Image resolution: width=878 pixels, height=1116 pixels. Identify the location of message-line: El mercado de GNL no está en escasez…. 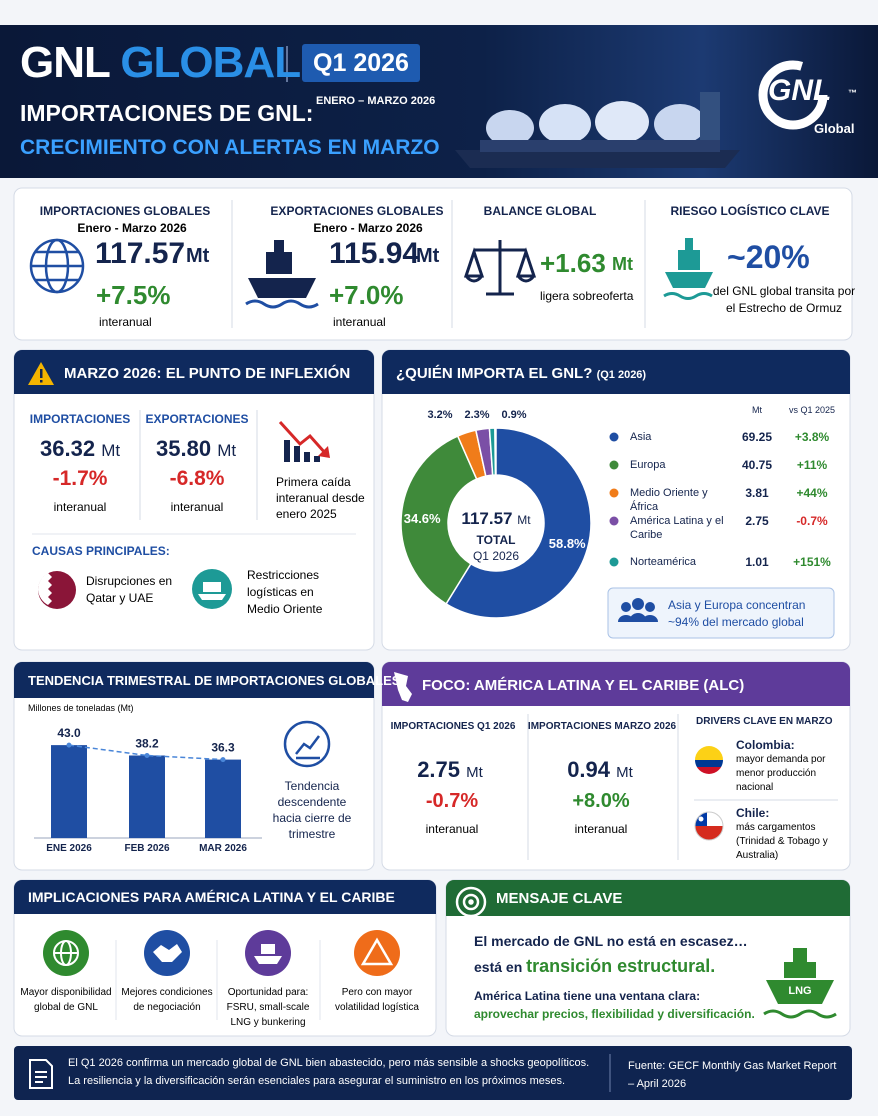
(611, 941).